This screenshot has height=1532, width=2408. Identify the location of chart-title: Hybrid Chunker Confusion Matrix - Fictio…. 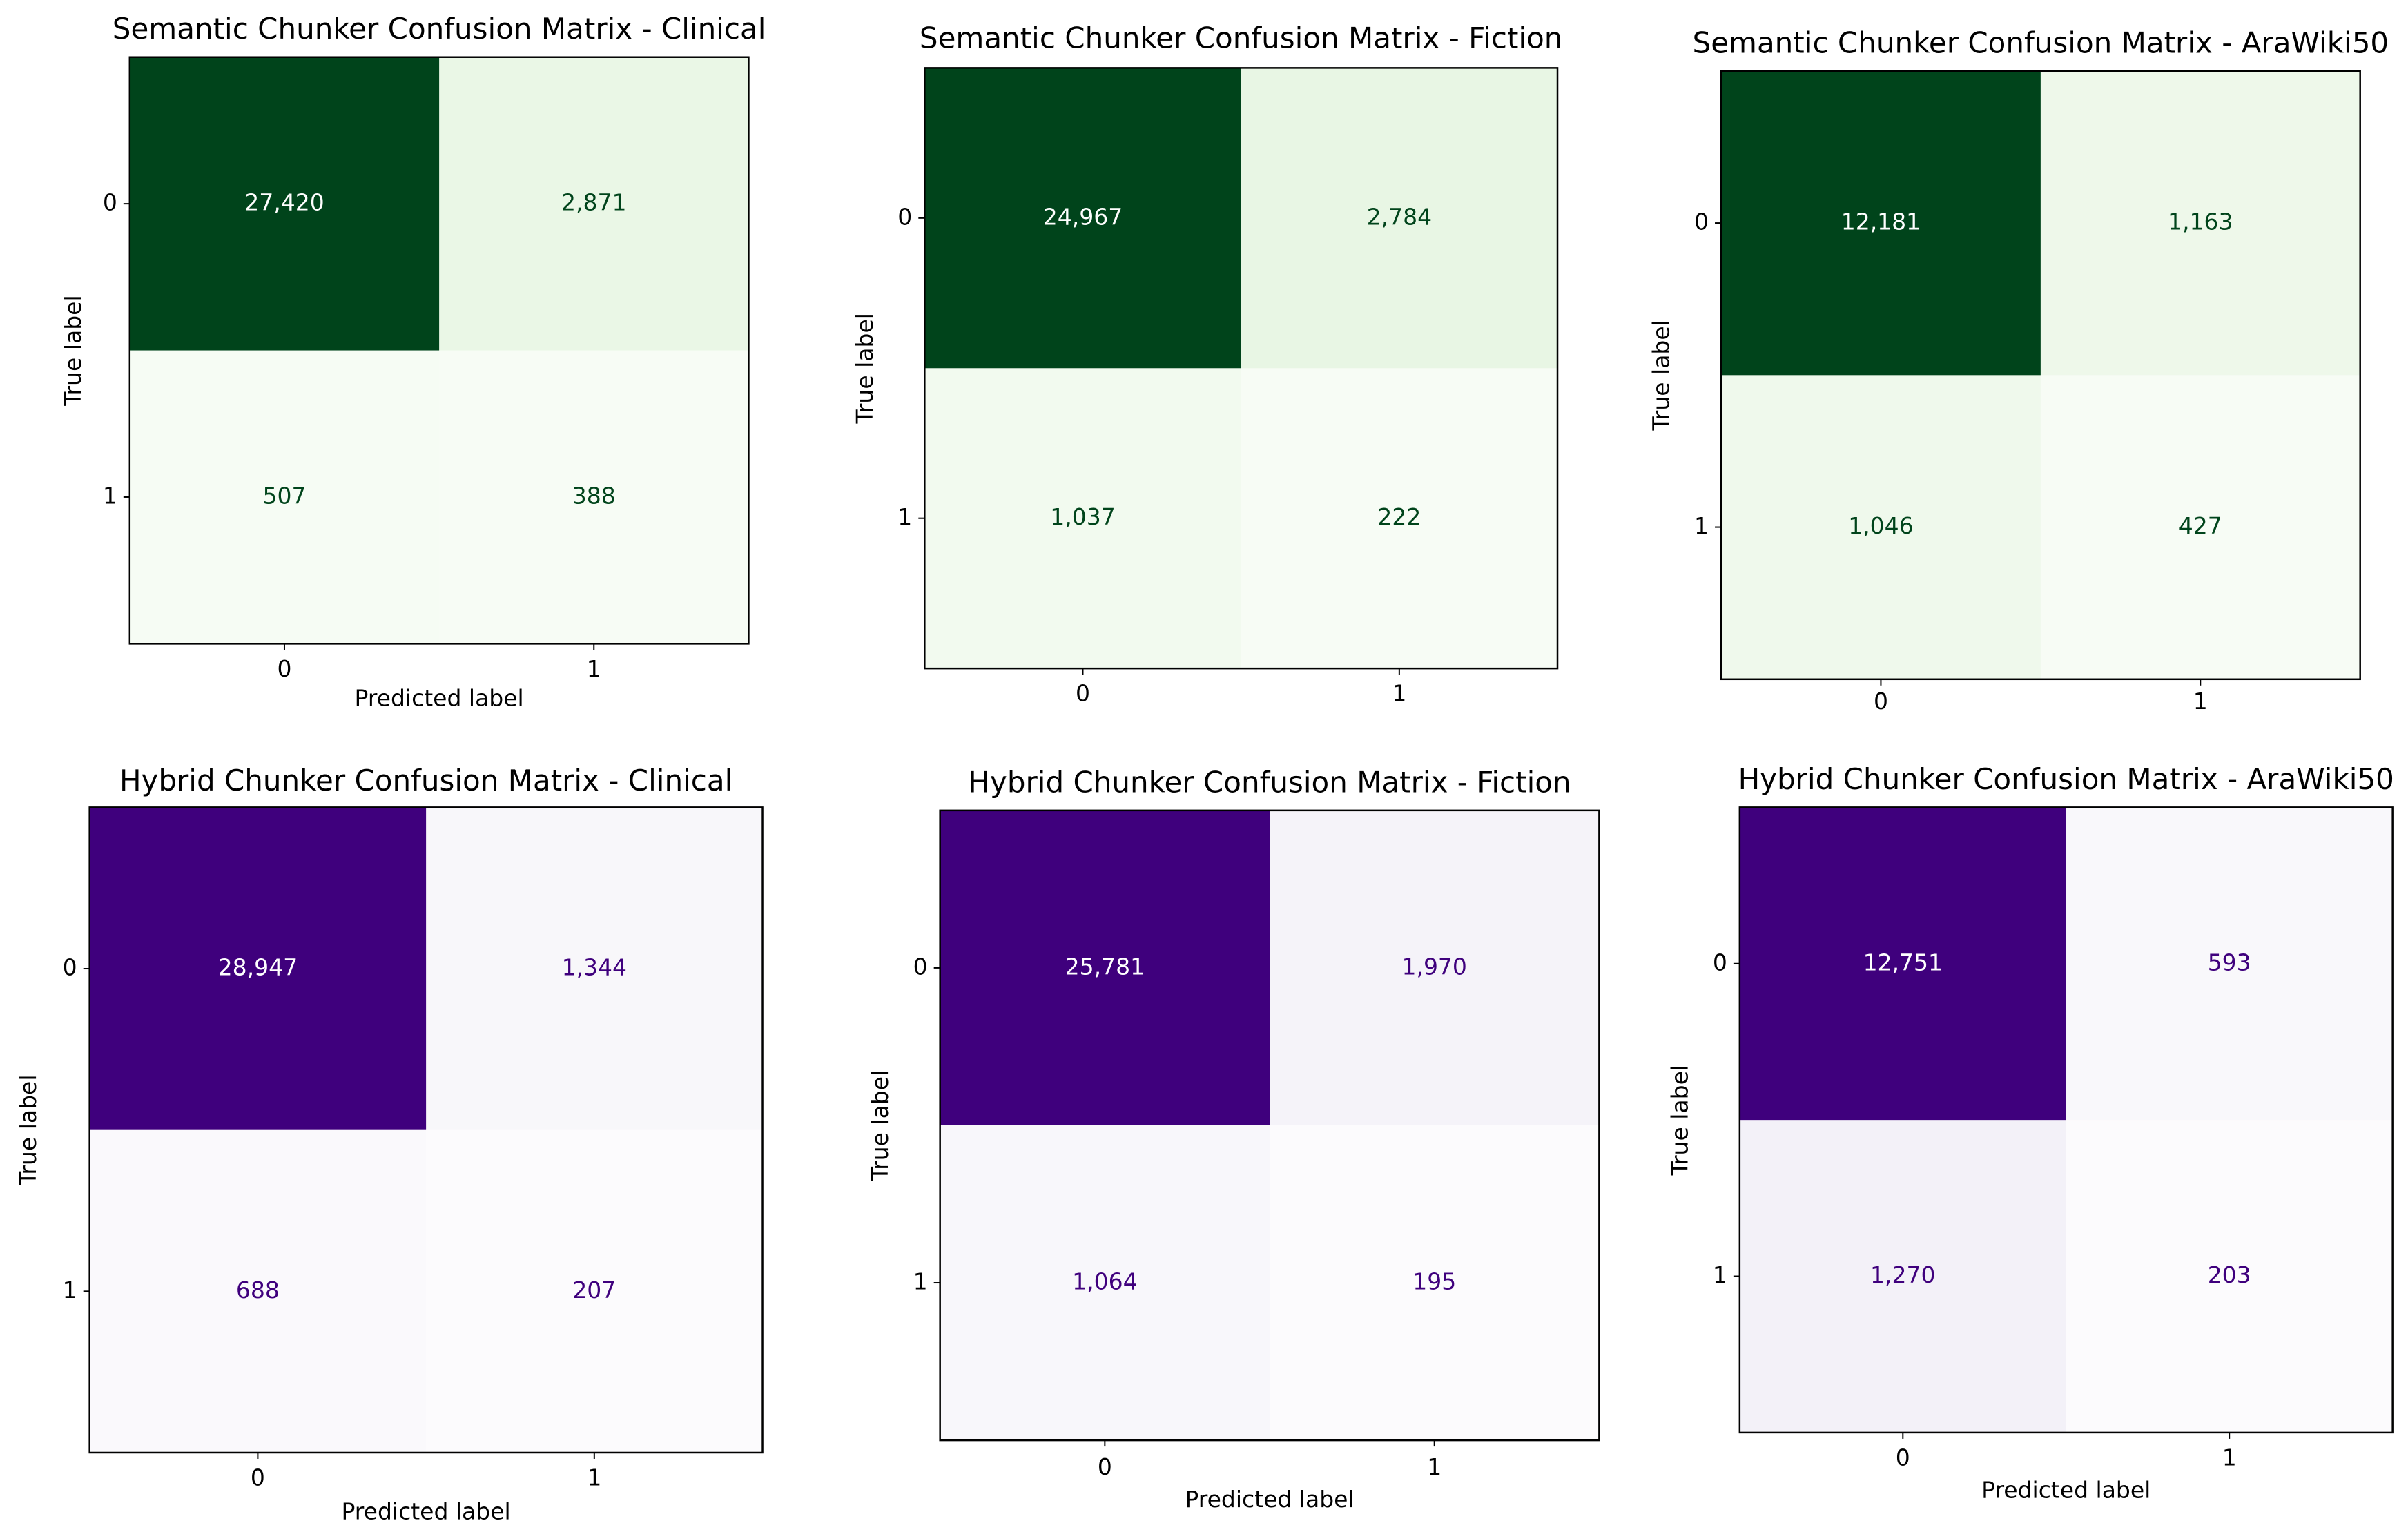
(1269, 782).